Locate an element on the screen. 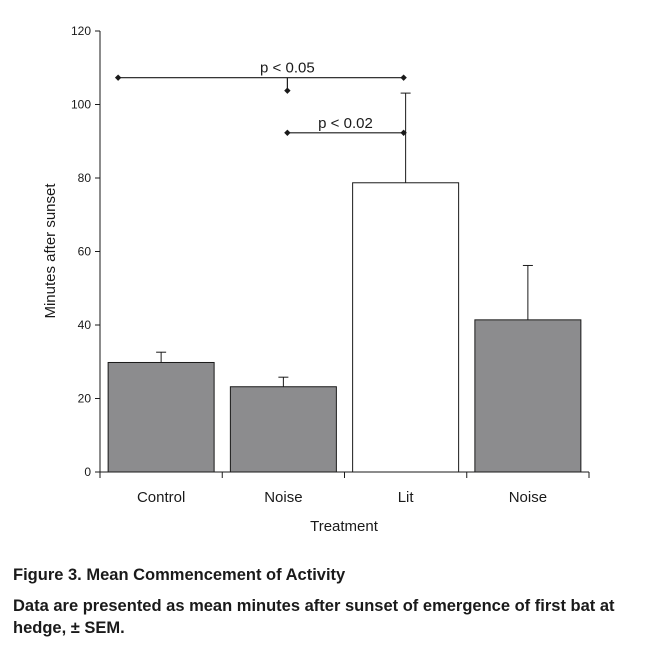  y-tick-label: 20 is located at coordinates (85, 399).